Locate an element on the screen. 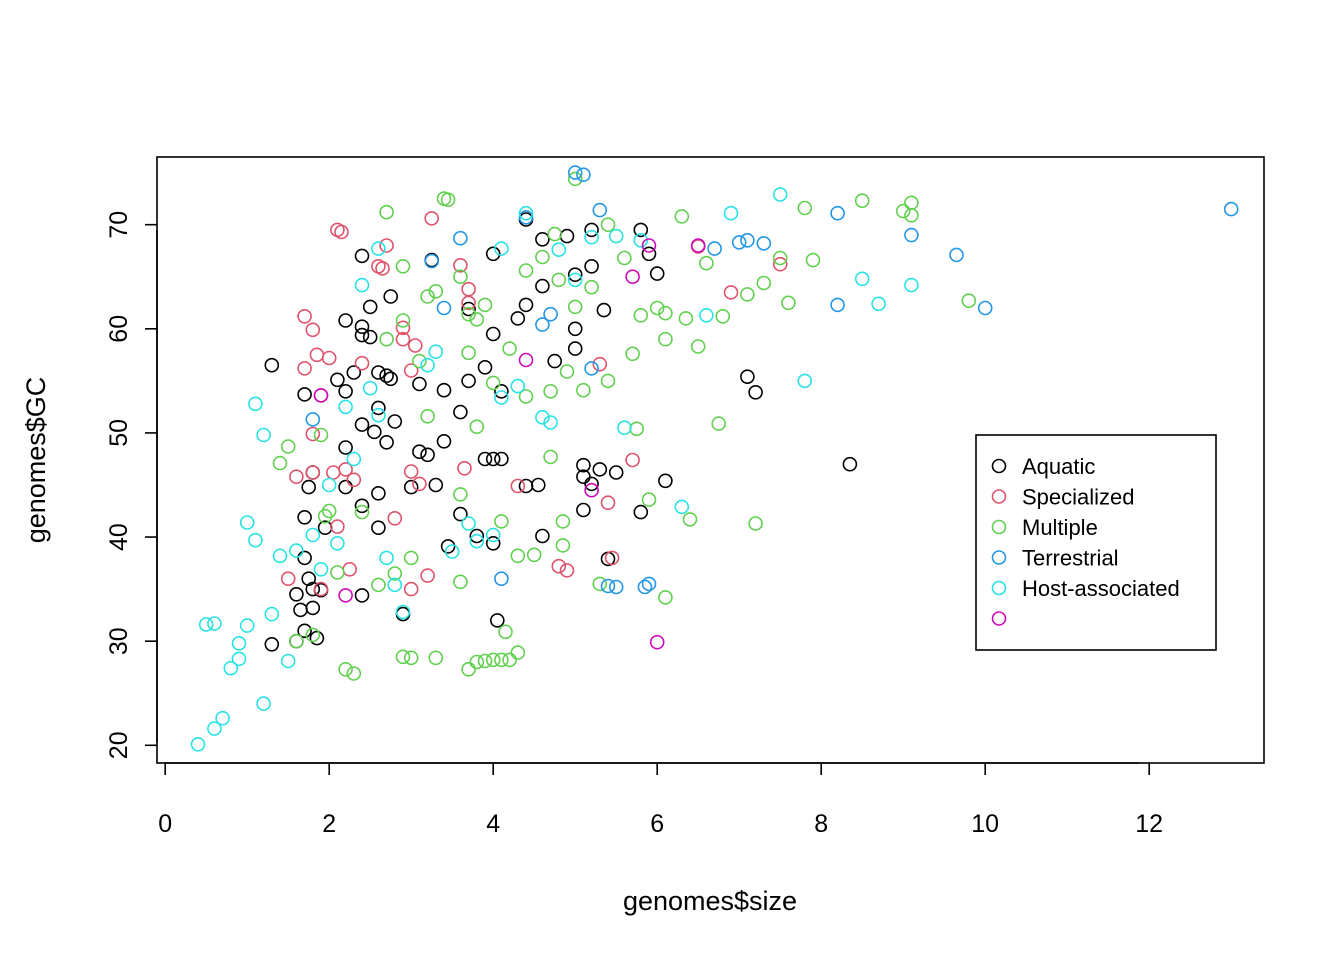 The width and height of the screenshot is (1344, 960). series-unlabeled is located at coordinates (509, 444).